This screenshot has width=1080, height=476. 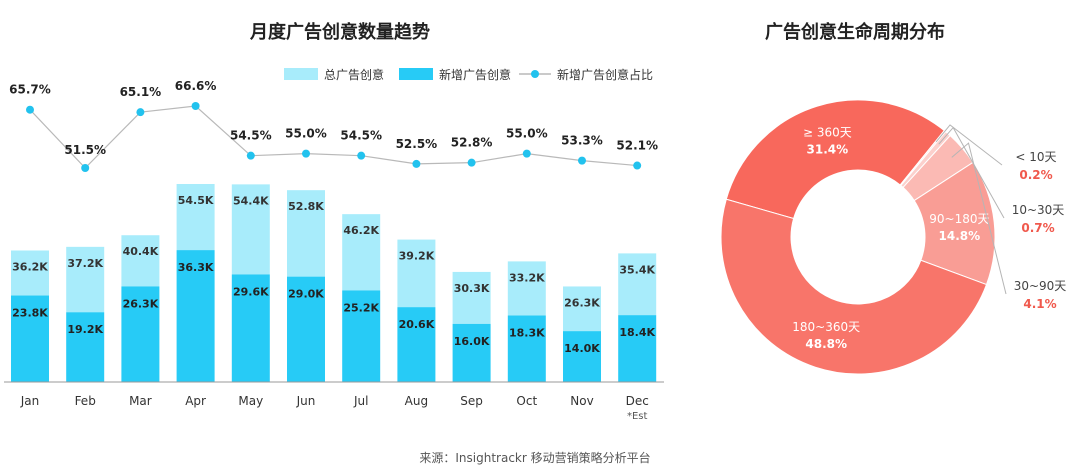 I want to click on bar-total-apr, so click(x=195, y=217).